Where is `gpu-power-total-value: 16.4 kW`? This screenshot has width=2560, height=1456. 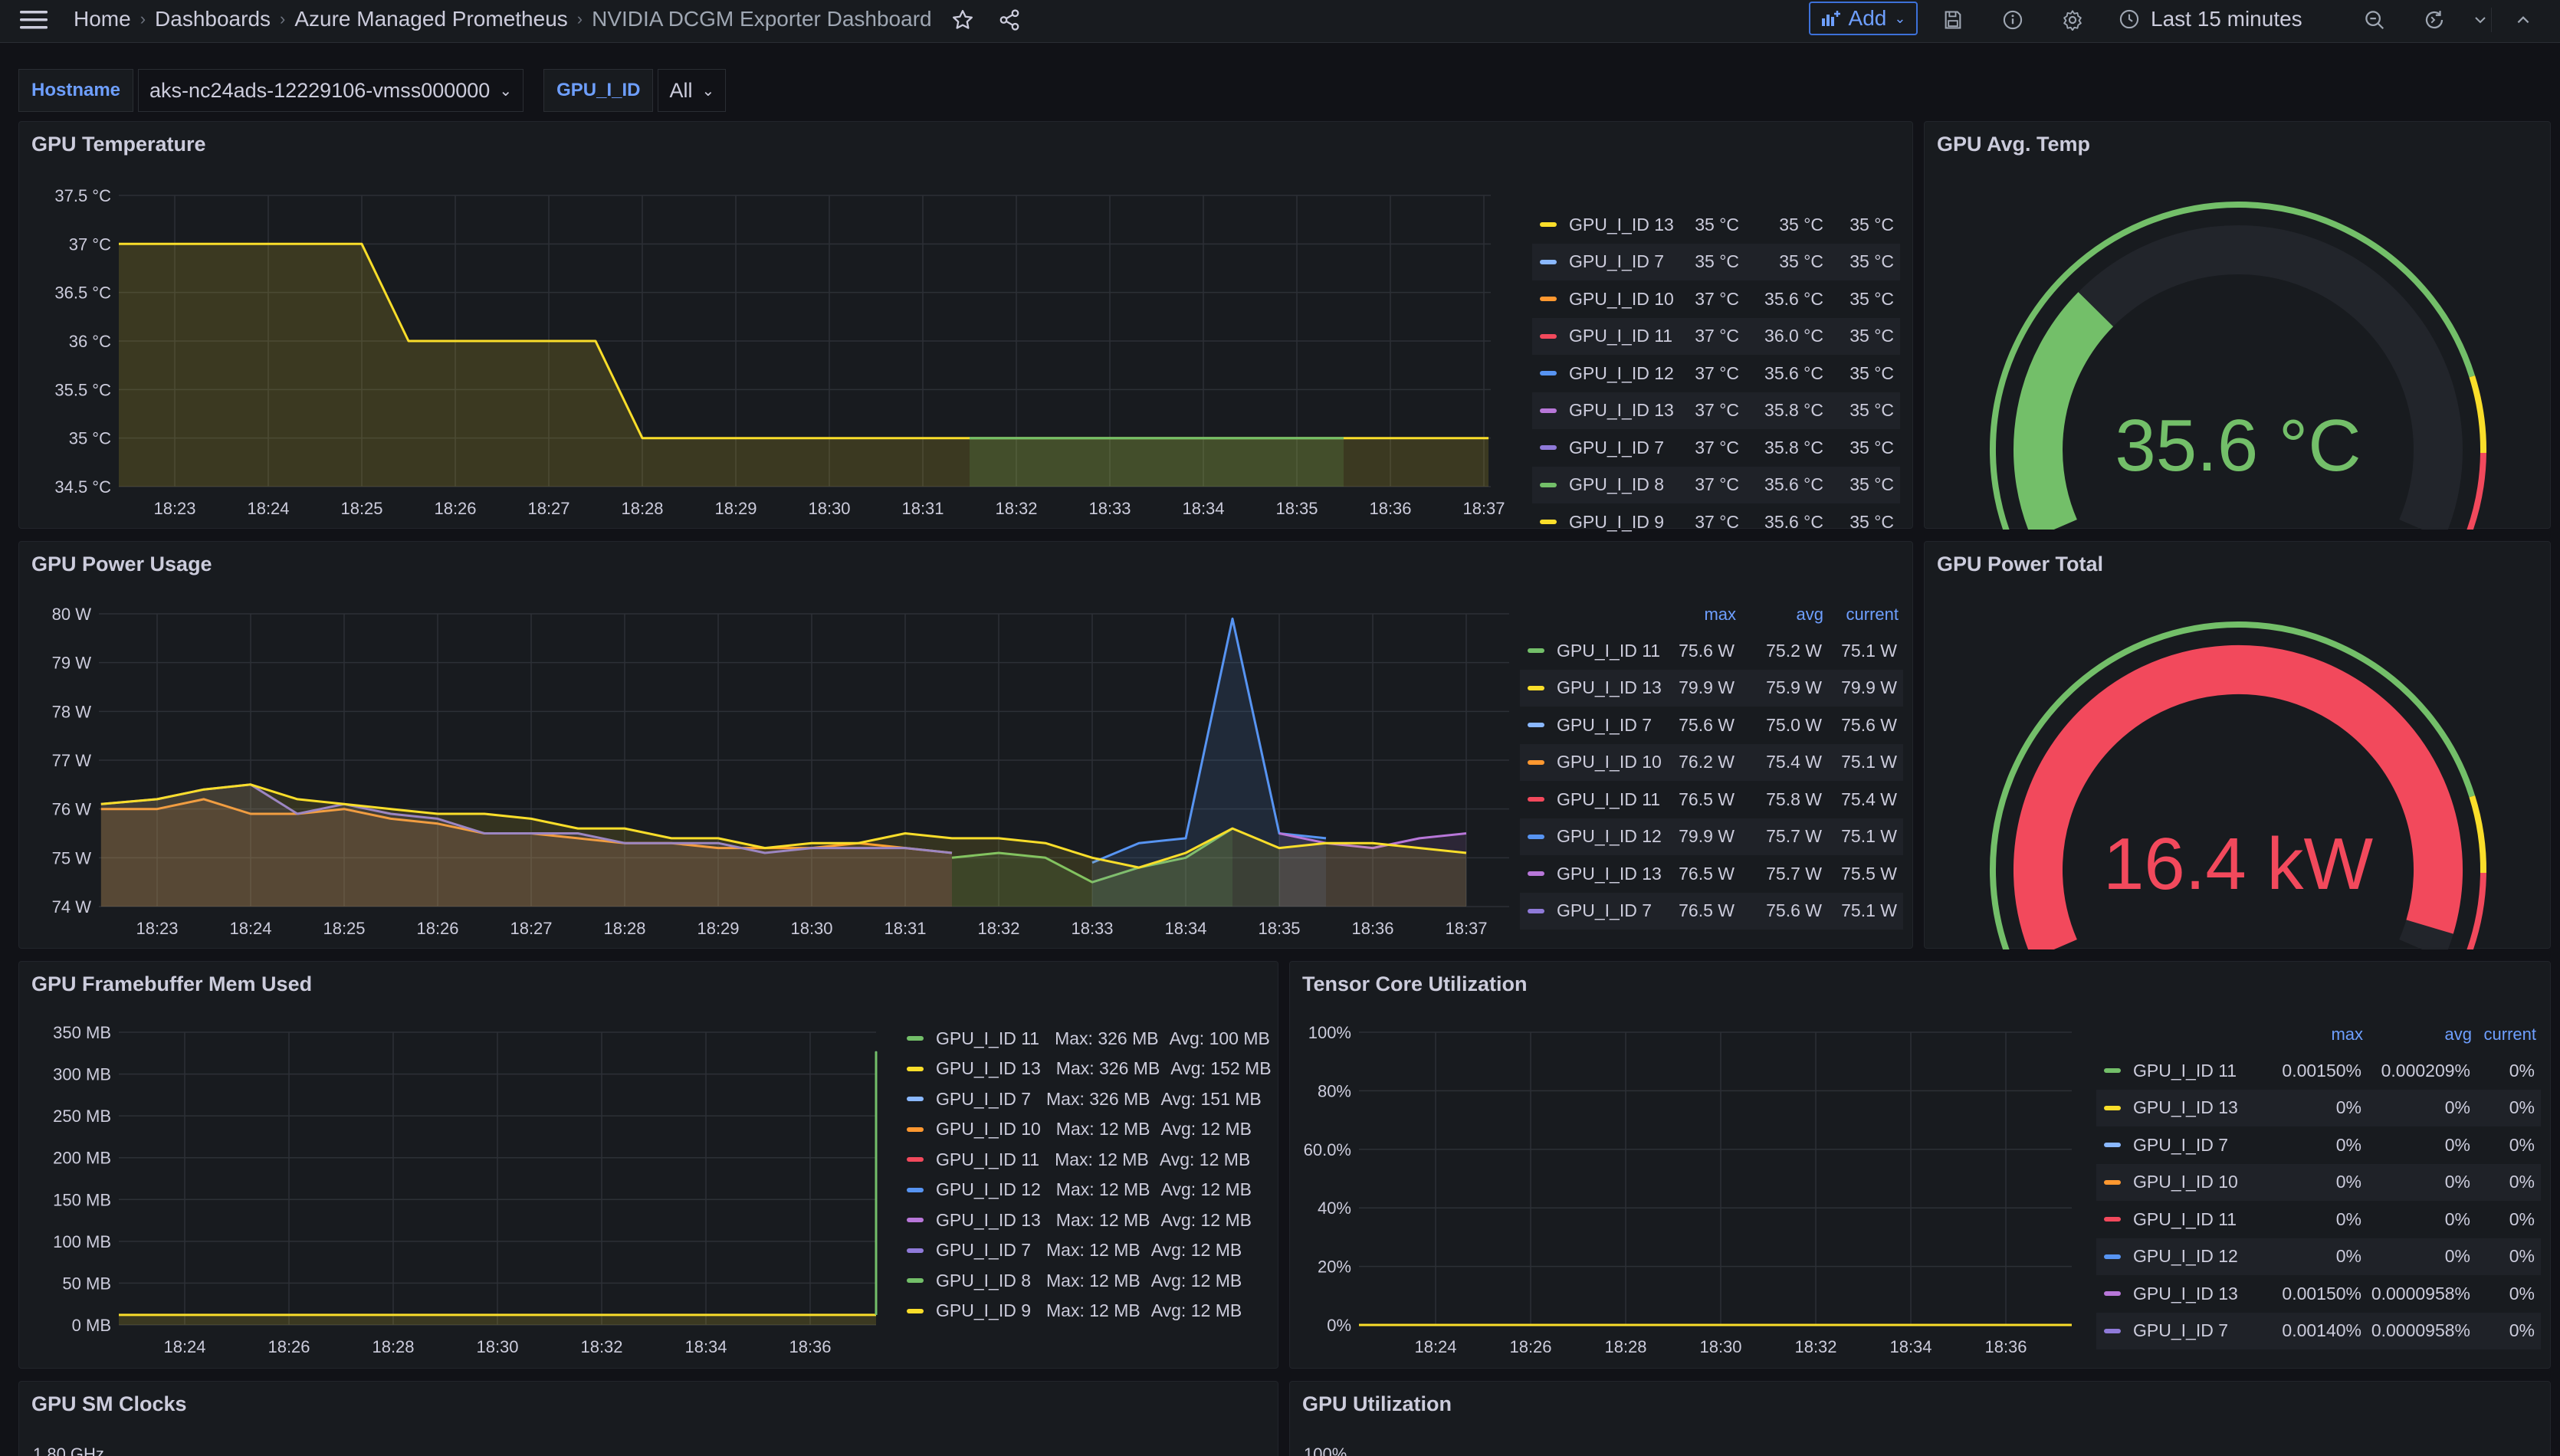 gpu-power-total-value: 16.4 kW is located at coordinates (2238, 864).